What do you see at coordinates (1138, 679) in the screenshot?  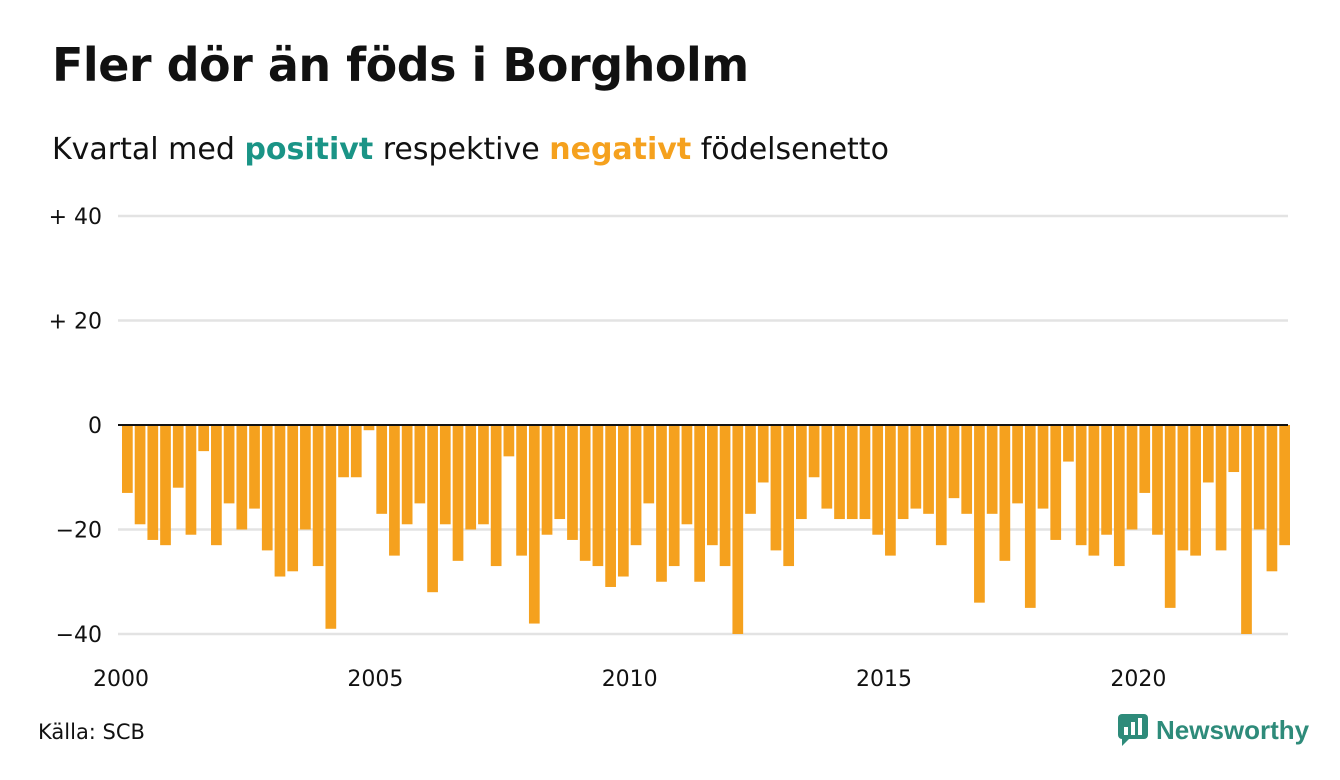 I see `x-tick-label: 2020` at bounding box center [1138, 679].